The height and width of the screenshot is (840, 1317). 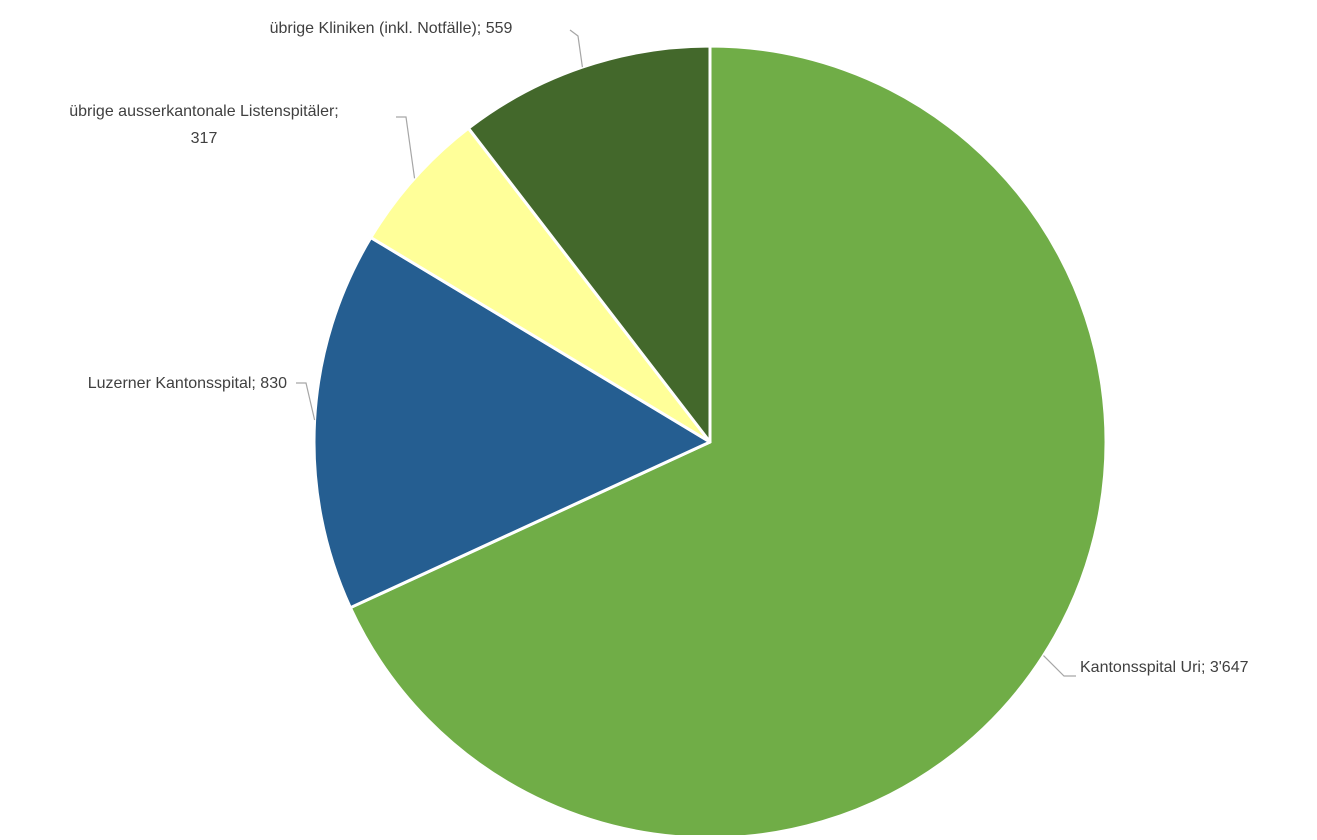 I want to click on data-label-uebrige-ausserkantonale-line2: 317, so click(x=204, y=138).